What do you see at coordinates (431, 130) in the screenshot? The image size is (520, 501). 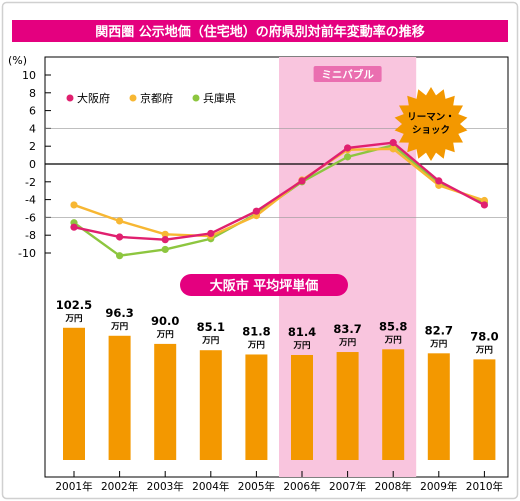 I see `lehman-shock-label-line2: ショック` at bounding box center [431, 130].